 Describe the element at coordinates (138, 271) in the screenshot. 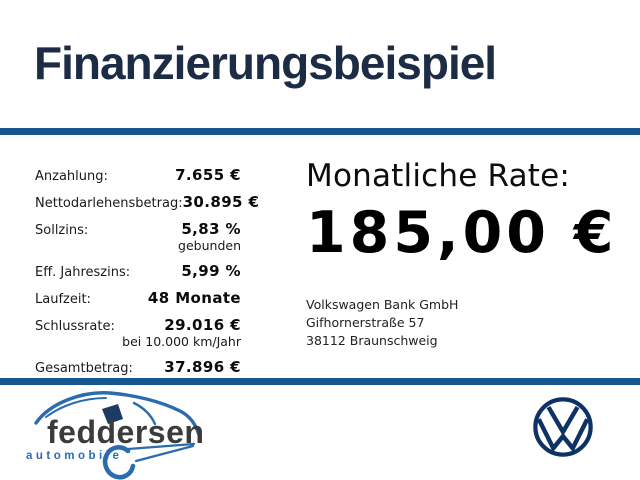

I see `finance-row-eff-jahreszins: Eff. Jahreszins: 5,99 %` at that location.